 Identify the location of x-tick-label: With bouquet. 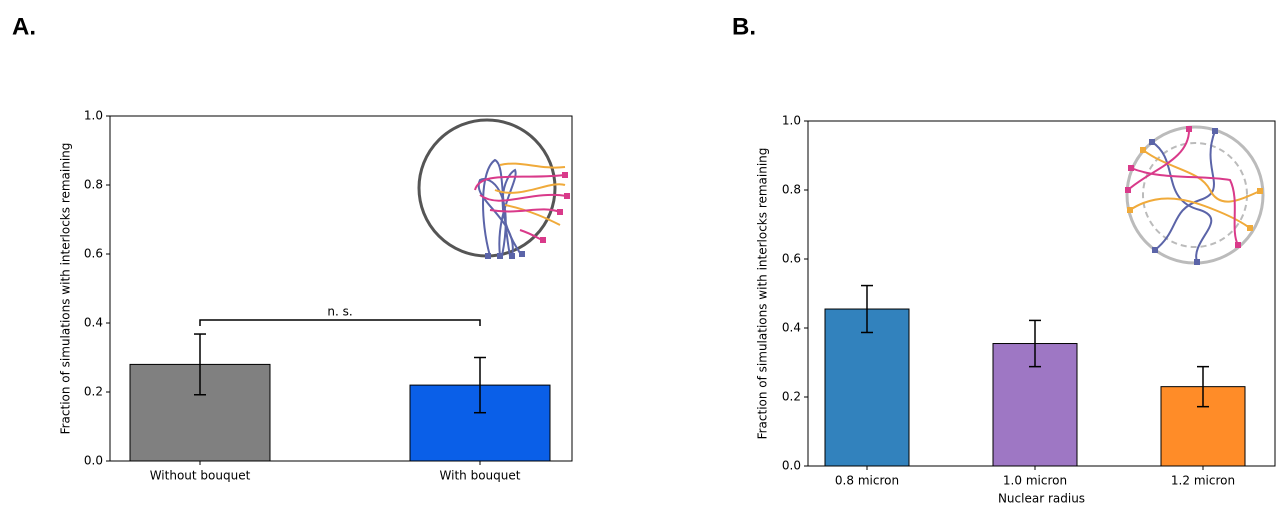
(480, 476).